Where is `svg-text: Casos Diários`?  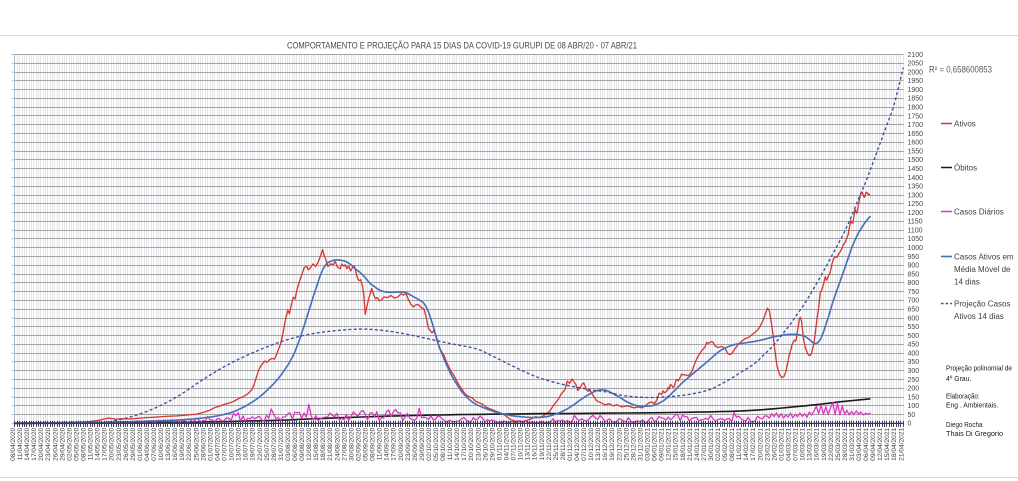
svg-text: Casos Diários is located at coordinates (979, 211).